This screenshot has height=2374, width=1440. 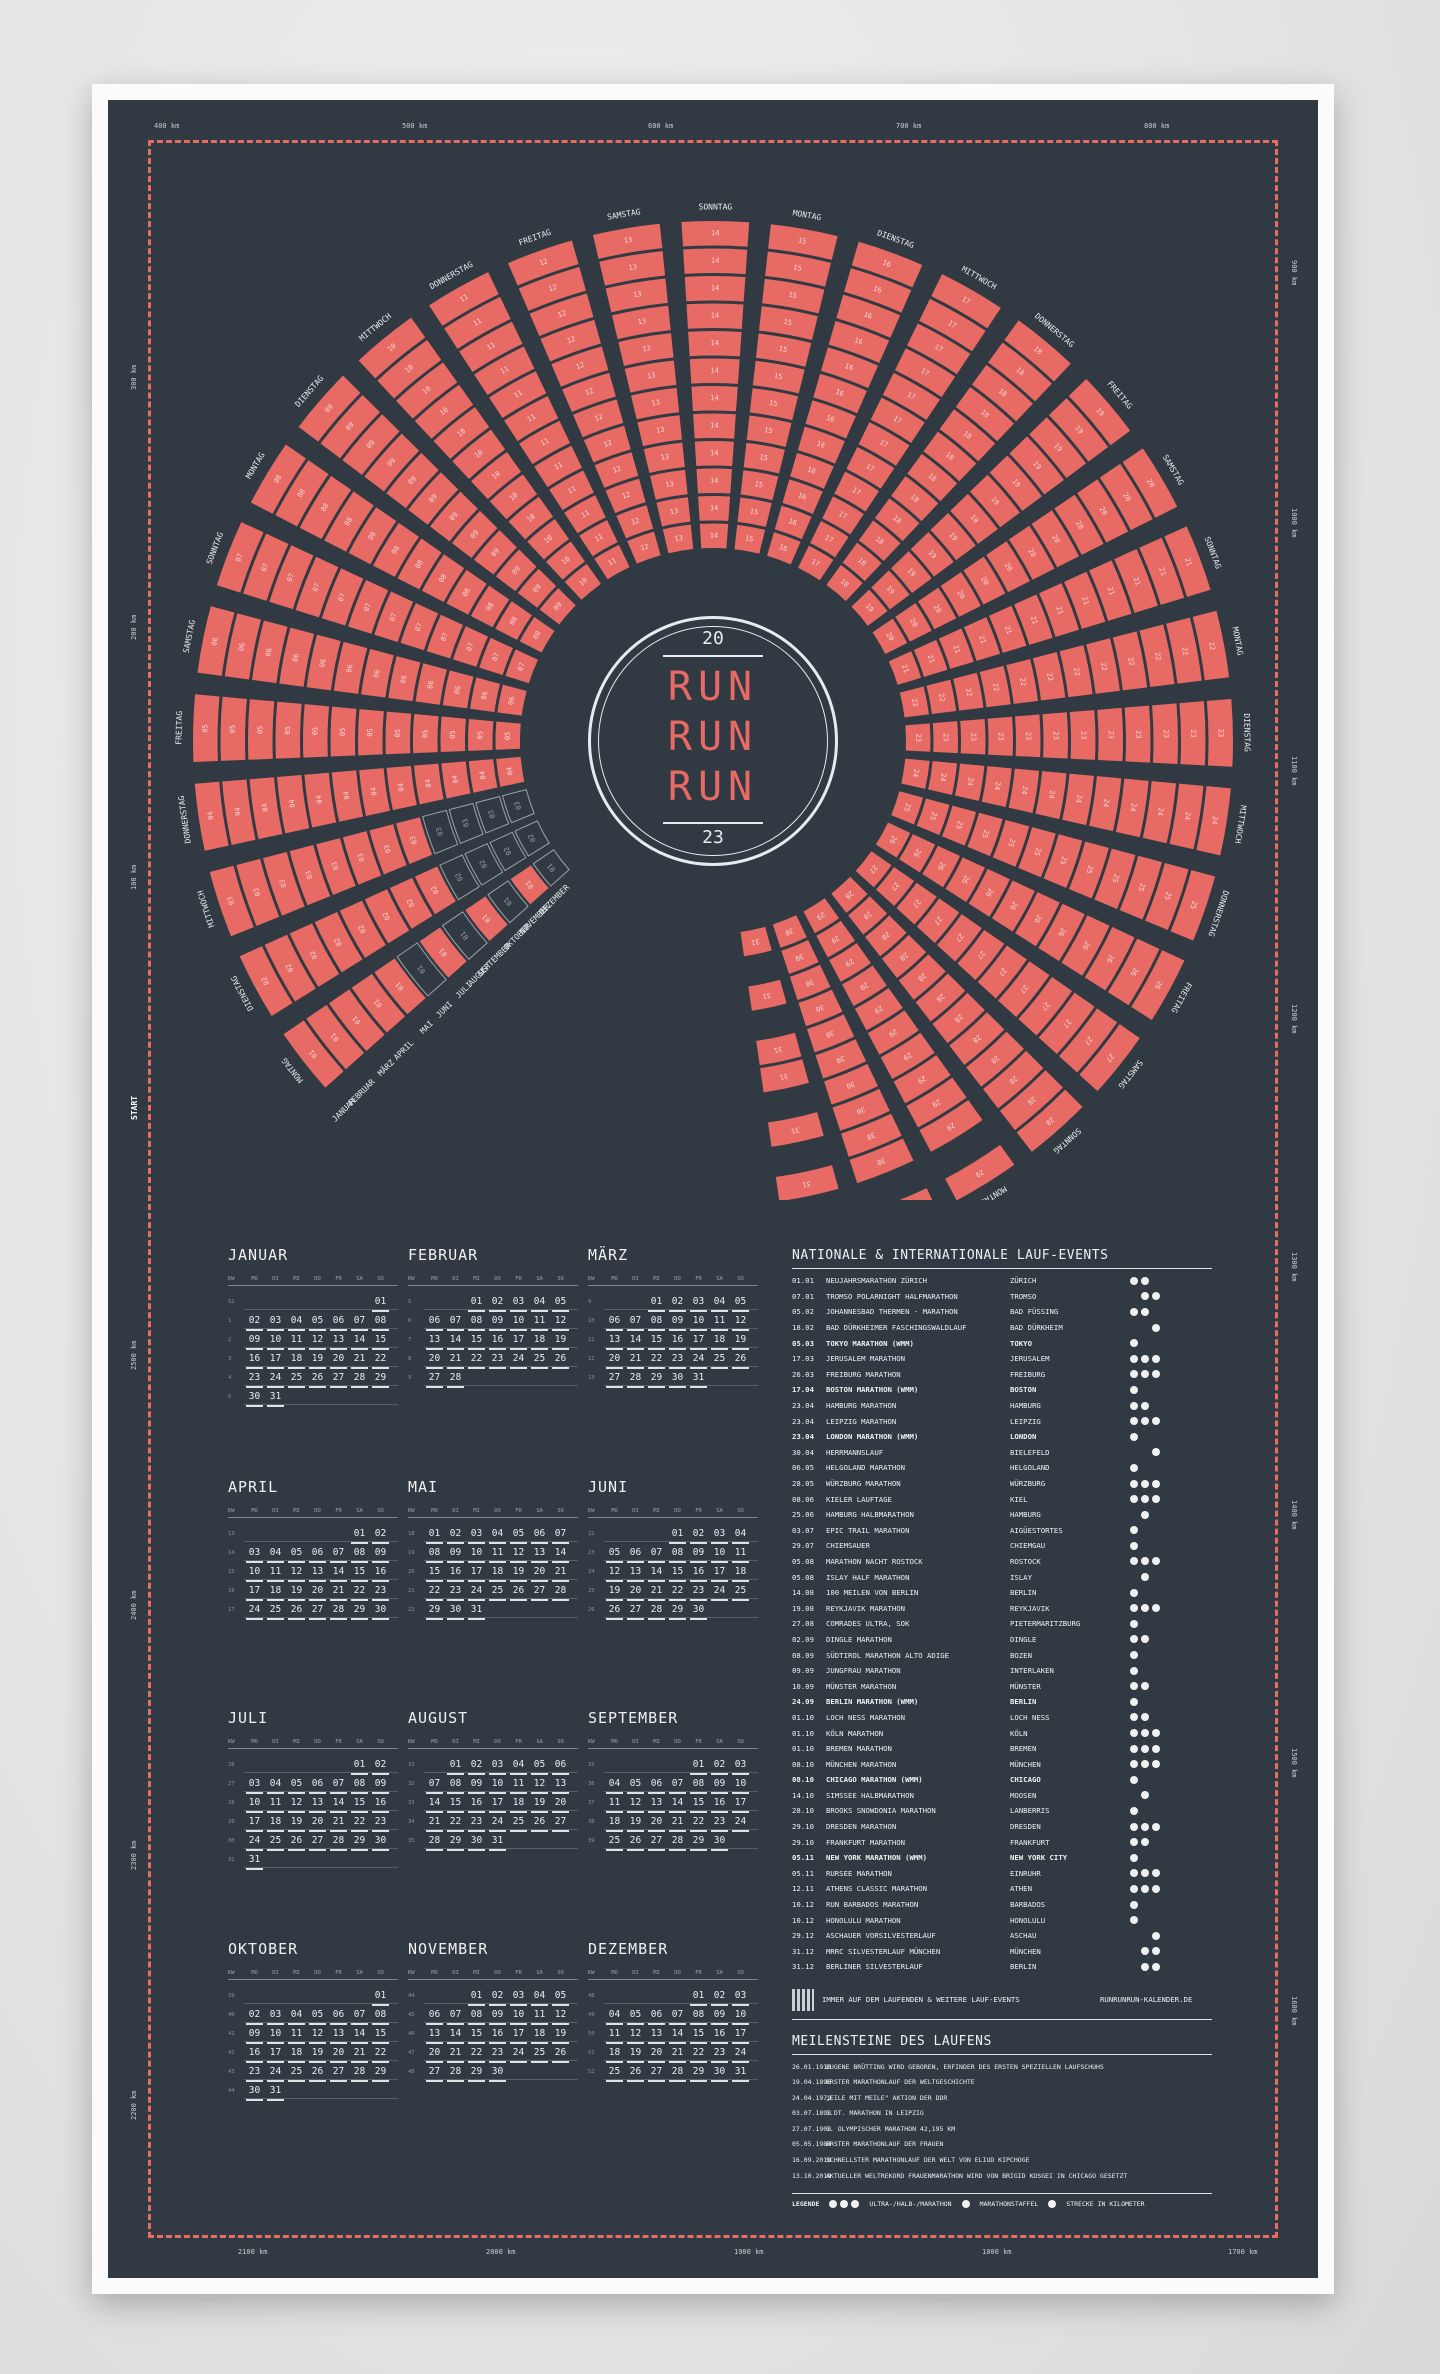 What do you see at coordinates (1002, 1515) in the screenshot?
I see `event-row: 25.06 HAMBURG HALBMARATHON HAMBURG` at bounding box center [1002, 1515].